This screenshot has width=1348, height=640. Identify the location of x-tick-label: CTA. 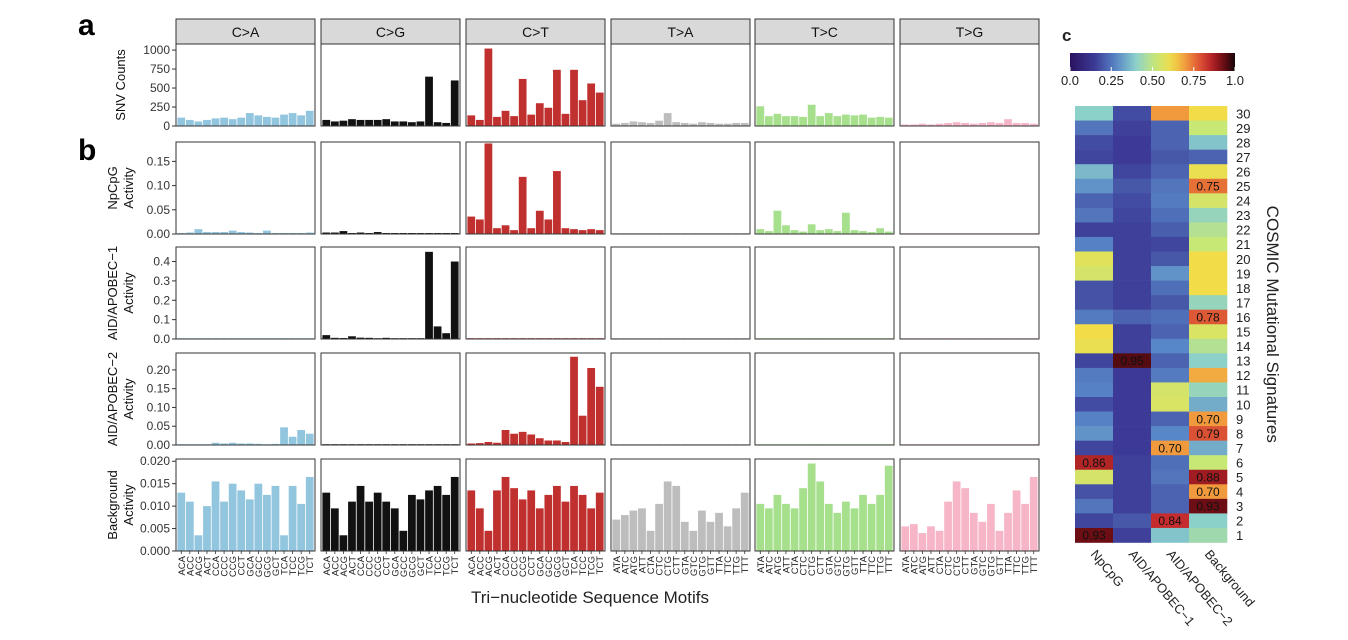
(940, 564).